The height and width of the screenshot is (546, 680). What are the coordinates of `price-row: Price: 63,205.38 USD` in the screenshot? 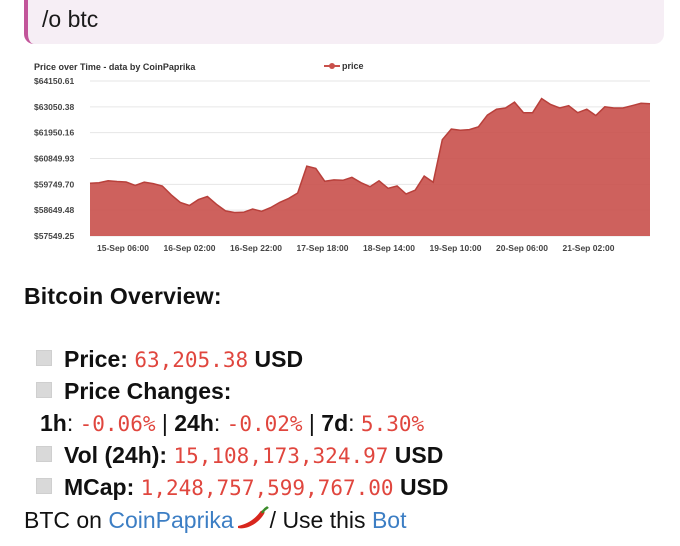 It's located at (169, 359).